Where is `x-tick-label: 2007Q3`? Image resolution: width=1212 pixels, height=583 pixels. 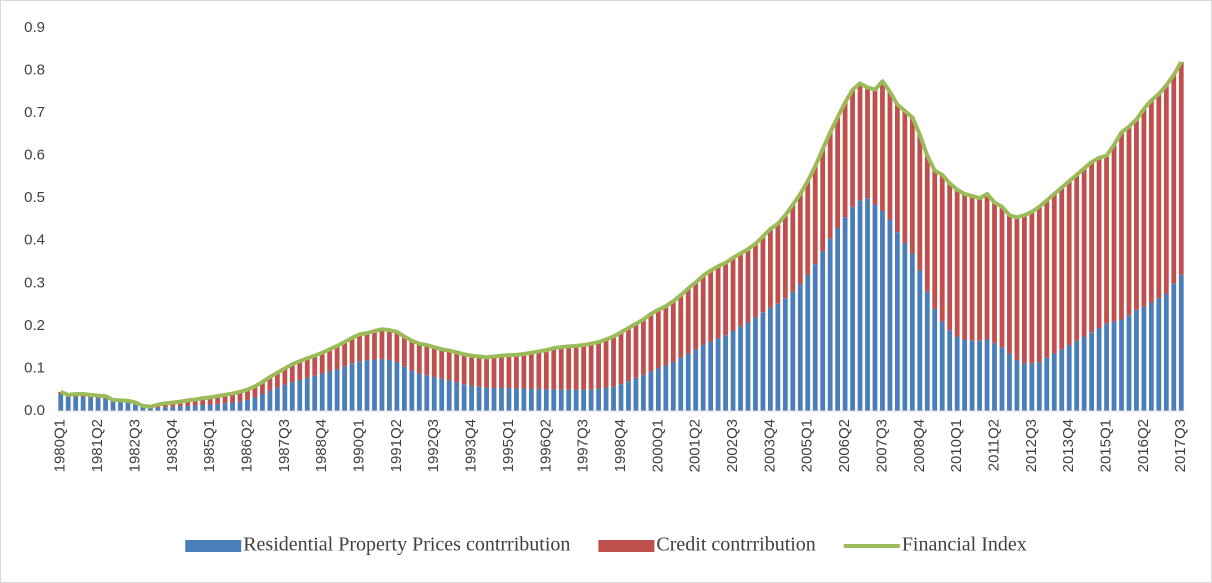 x-tick-label: 2007Q3 is located at coordinates (881, 445).